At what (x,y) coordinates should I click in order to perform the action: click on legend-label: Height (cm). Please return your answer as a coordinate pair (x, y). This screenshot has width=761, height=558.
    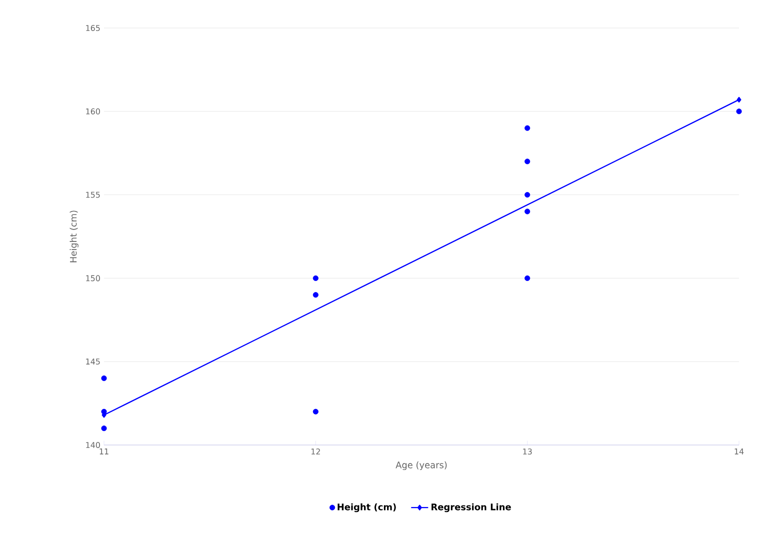
    Looking at the image, I should click on (367, 507).